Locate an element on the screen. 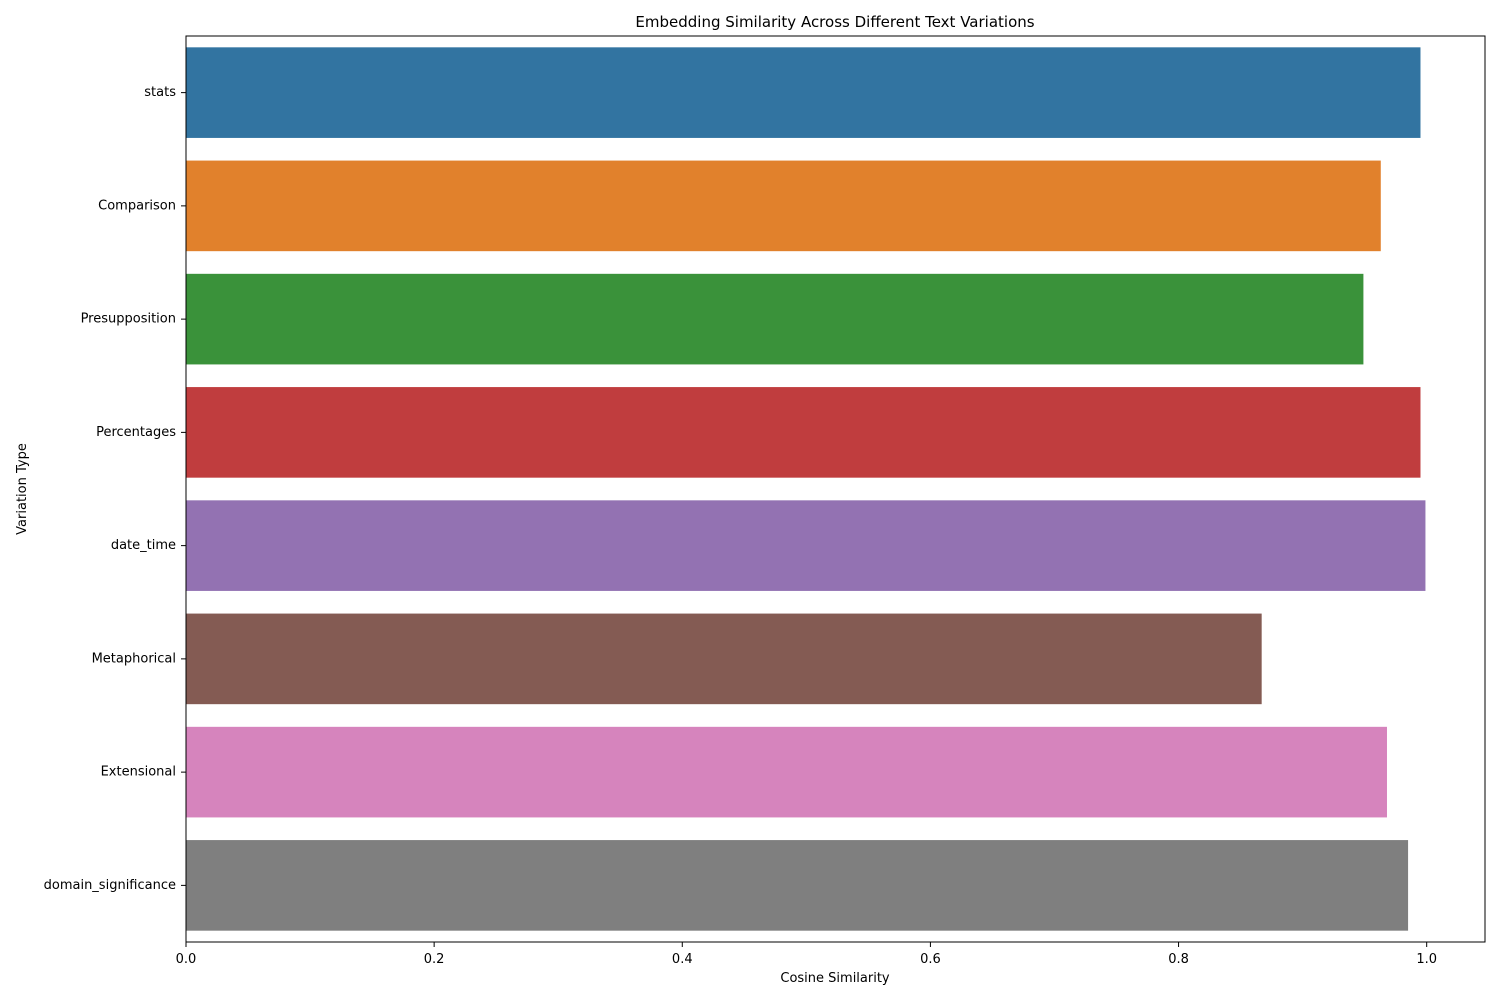  x-tick-label: 0.0 is located at coordinates (186, 959).